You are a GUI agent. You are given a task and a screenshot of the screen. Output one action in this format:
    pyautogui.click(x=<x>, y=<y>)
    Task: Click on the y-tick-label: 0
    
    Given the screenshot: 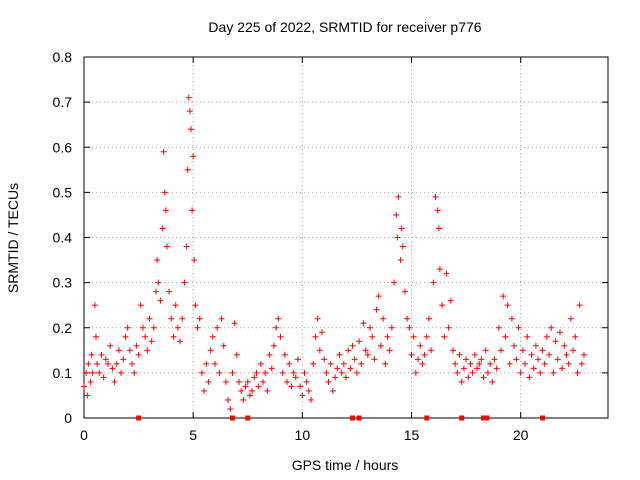 What is the action you would take?
    pyautogui.click(x=68, y=418)
    